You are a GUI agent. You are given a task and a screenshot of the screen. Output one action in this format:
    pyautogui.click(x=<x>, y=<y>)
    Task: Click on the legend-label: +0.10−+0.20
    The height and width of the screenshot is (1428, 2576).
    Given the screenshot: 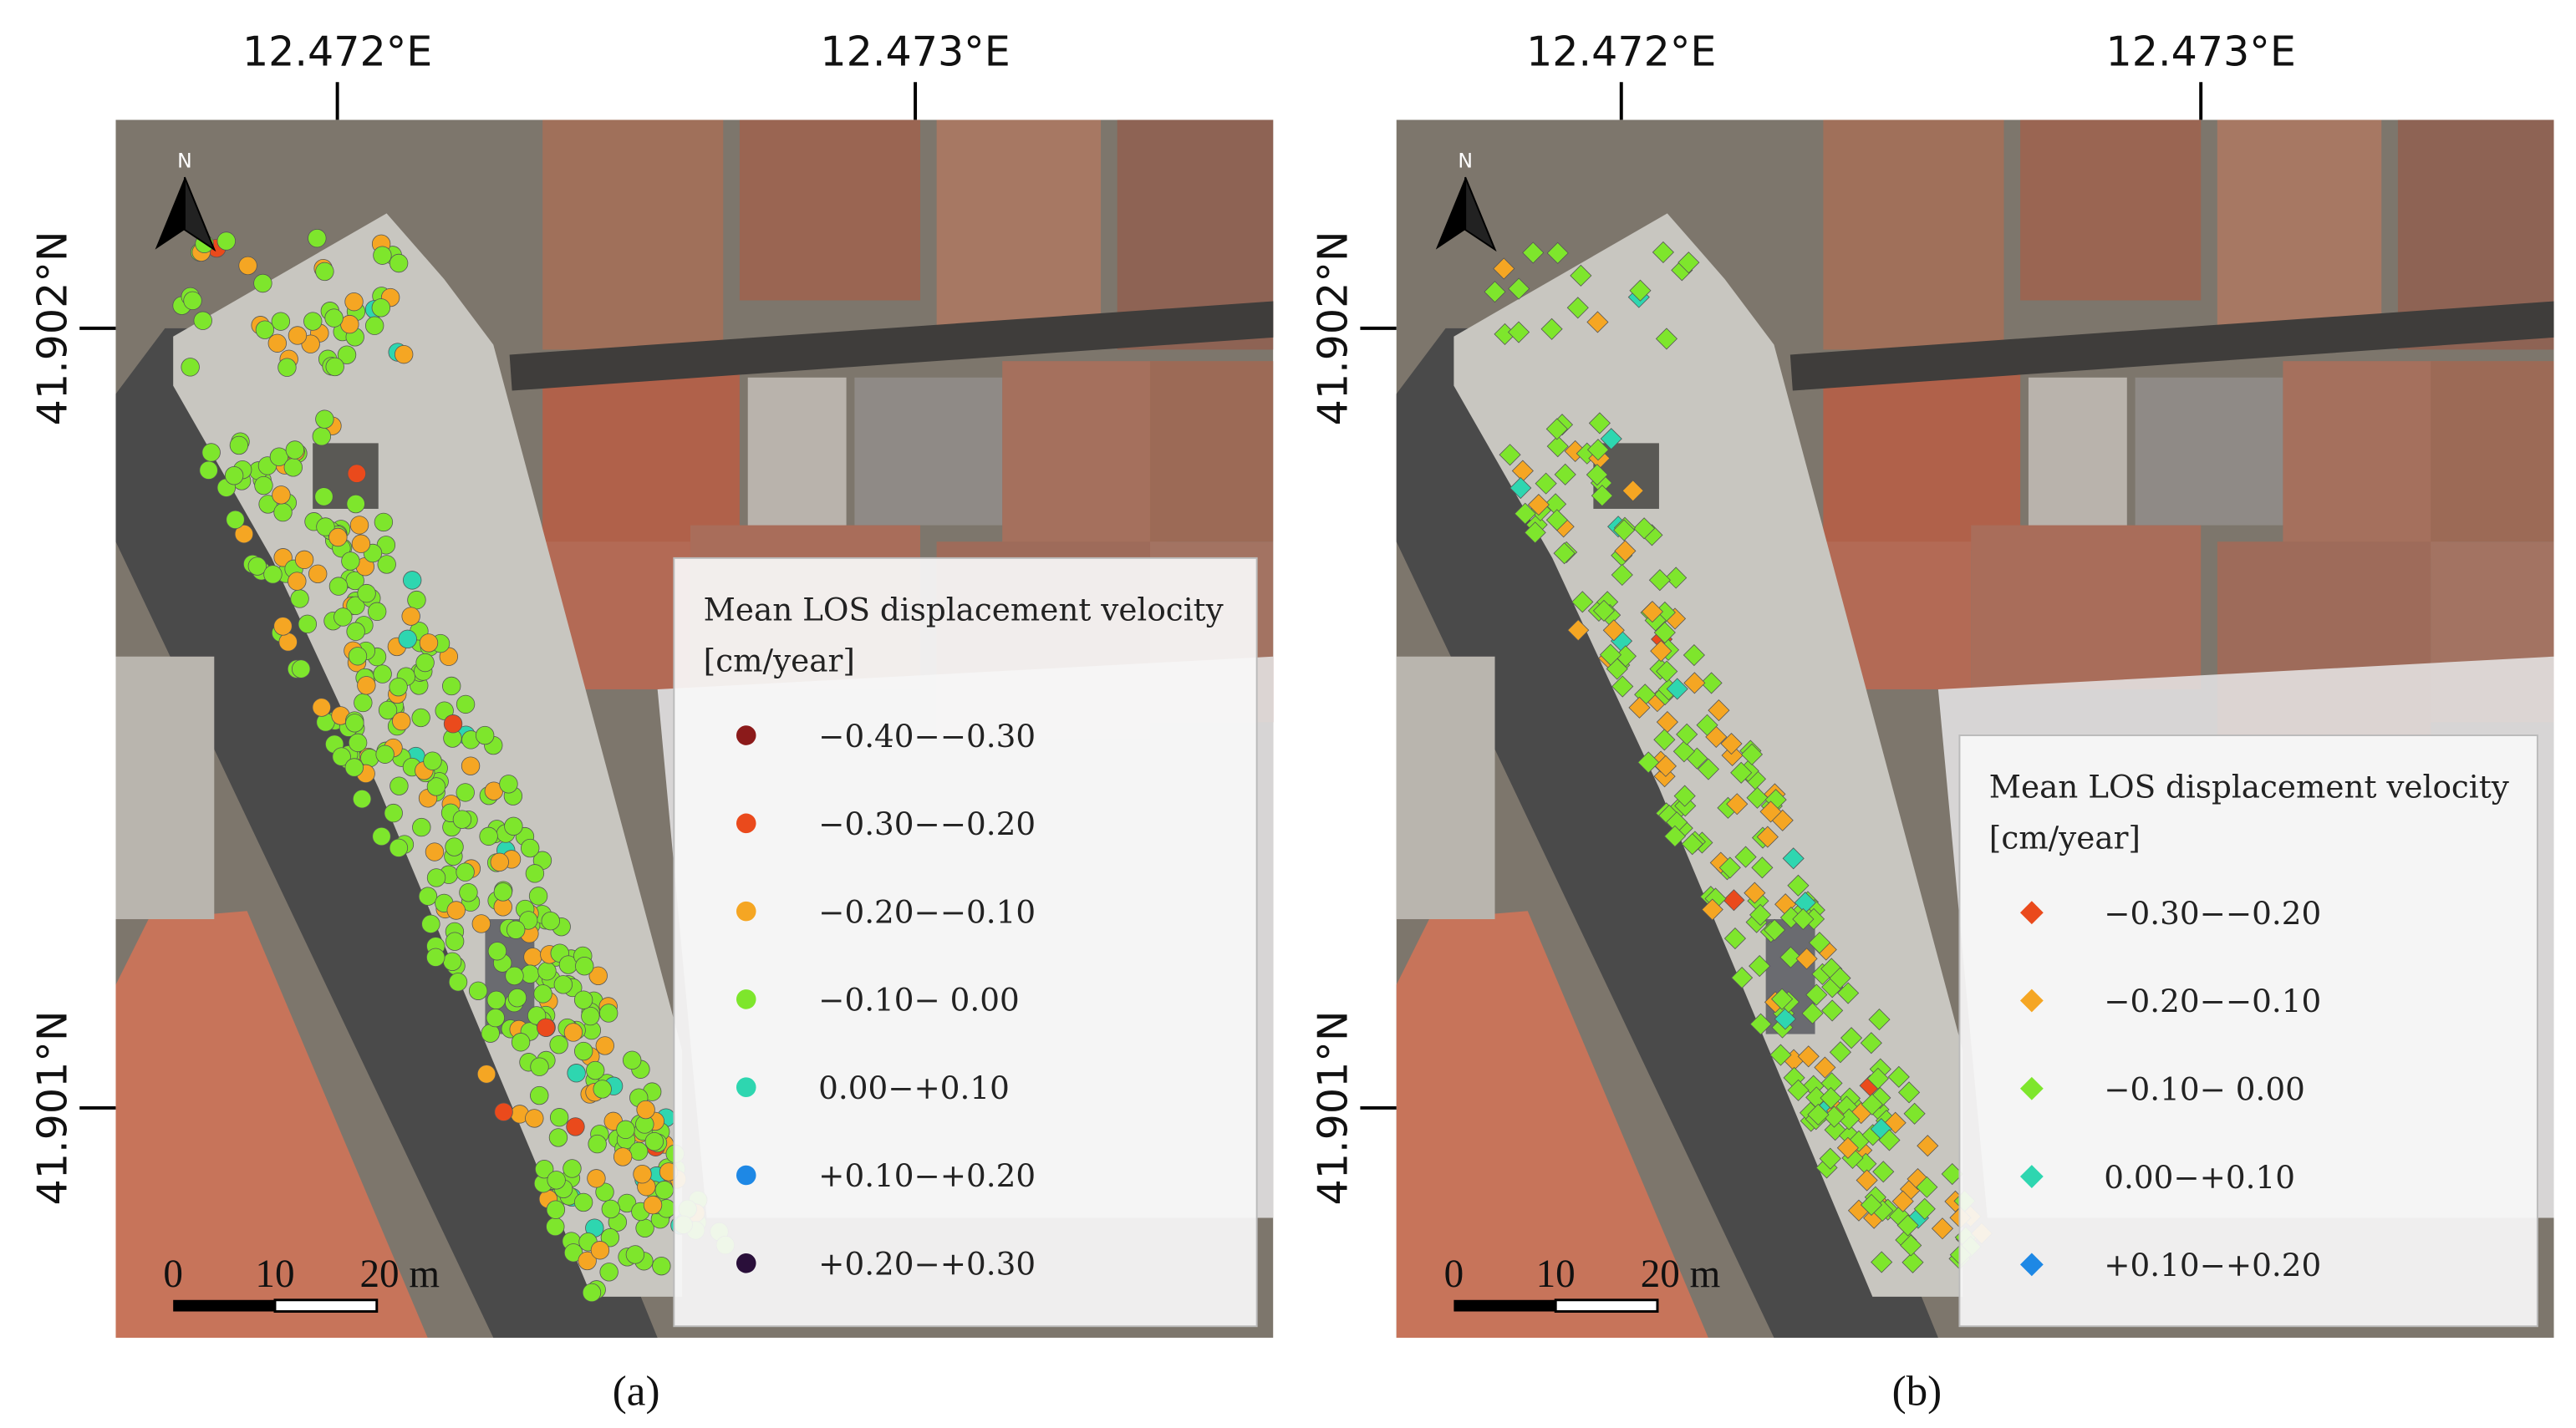 What is the action you would take?
    pyautogui.click(x=927, y=1175)
    